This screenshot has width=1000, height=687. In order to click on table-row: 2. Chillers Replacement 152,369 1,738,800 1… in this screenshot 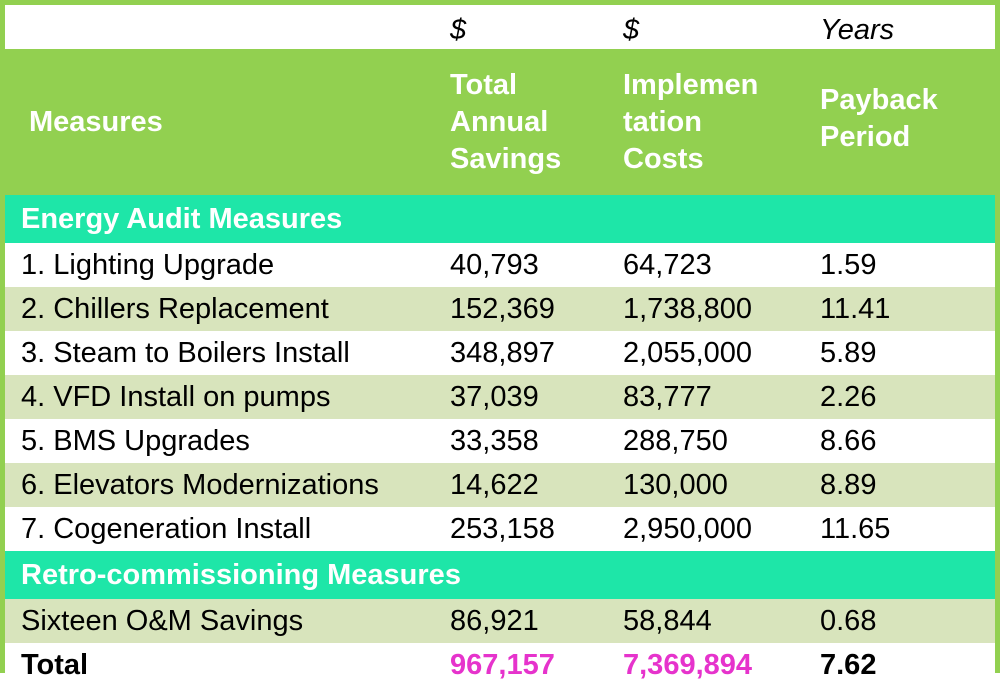, I will do `click(500, 309)`.